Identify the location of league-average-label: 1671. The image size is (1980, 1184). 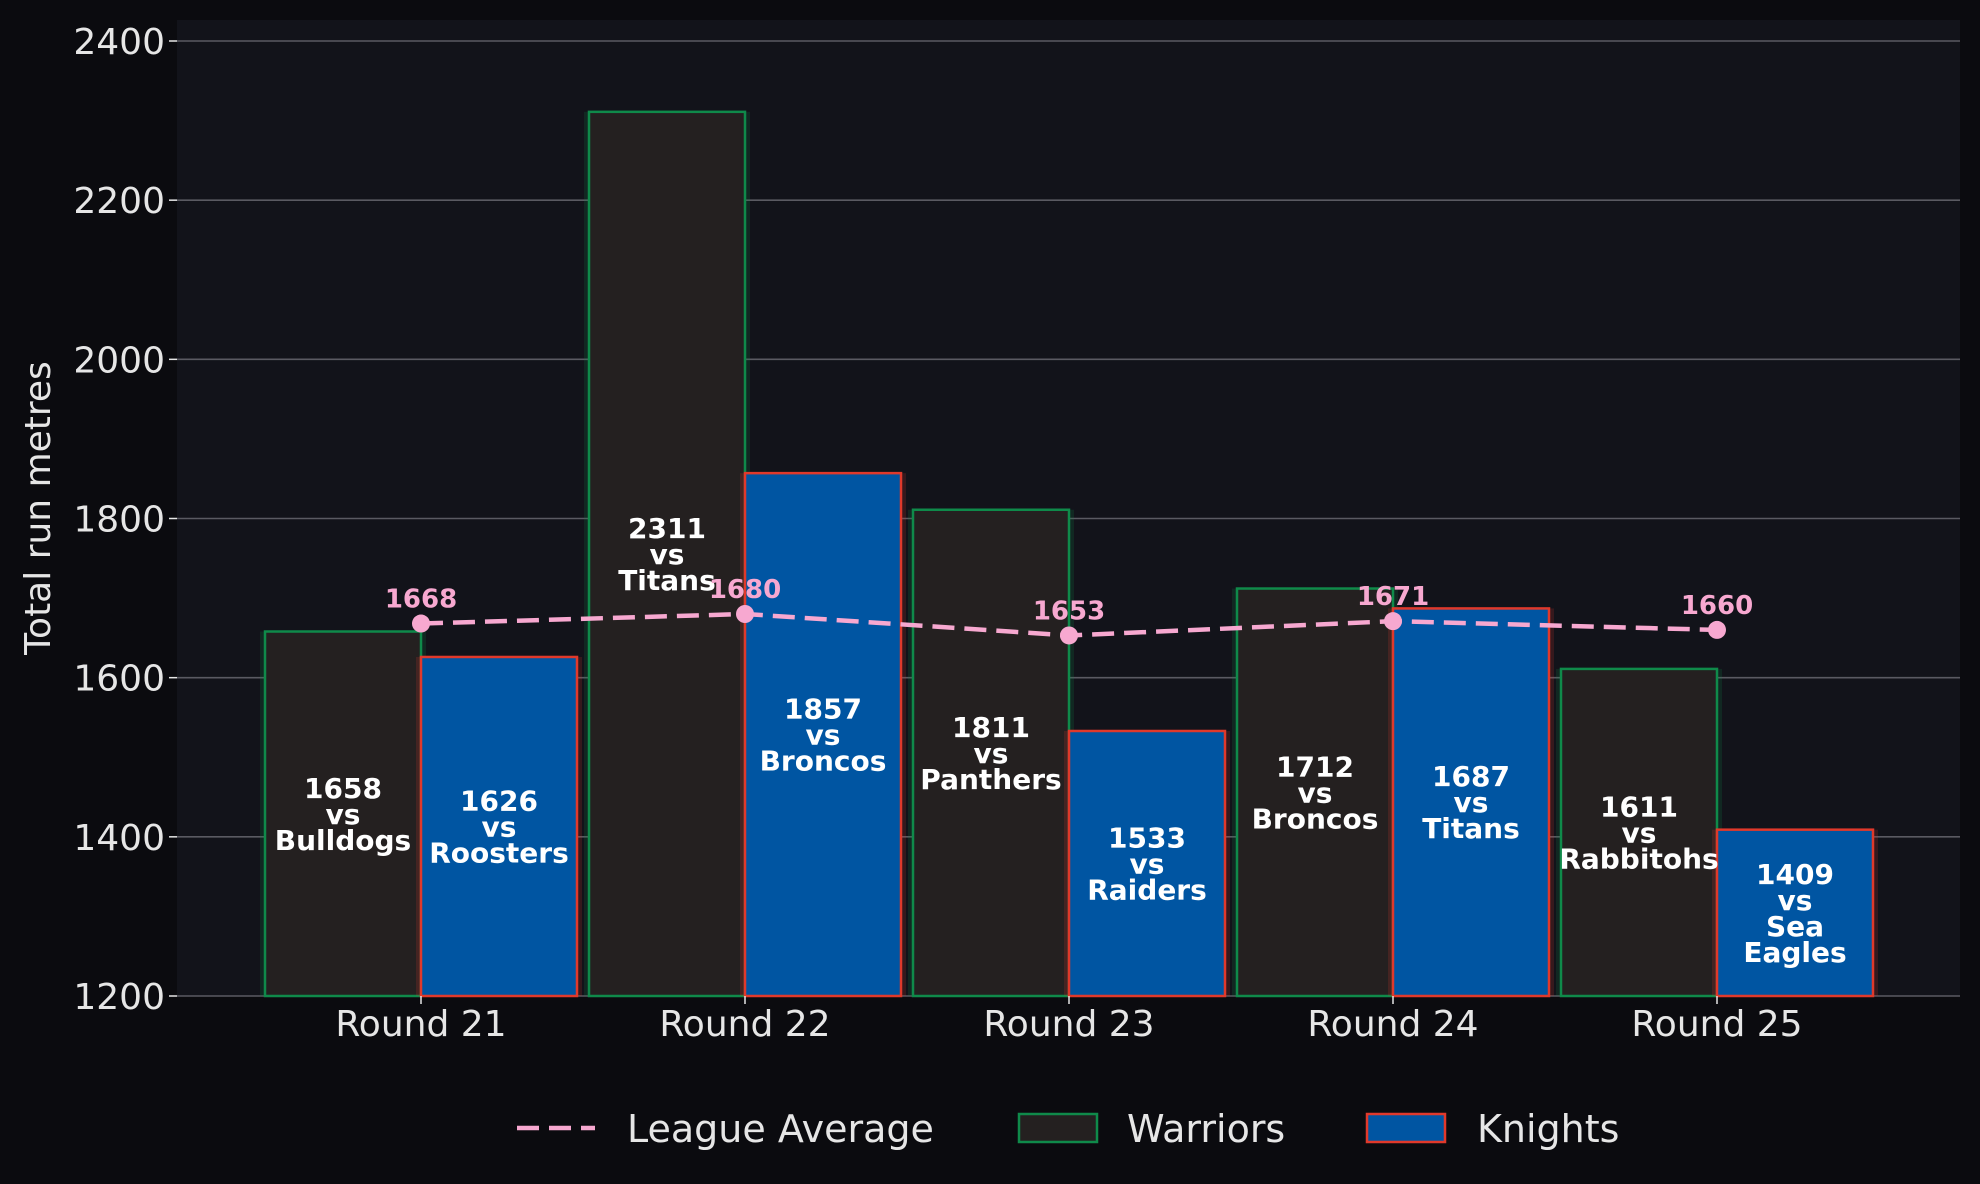
(1393, 597).